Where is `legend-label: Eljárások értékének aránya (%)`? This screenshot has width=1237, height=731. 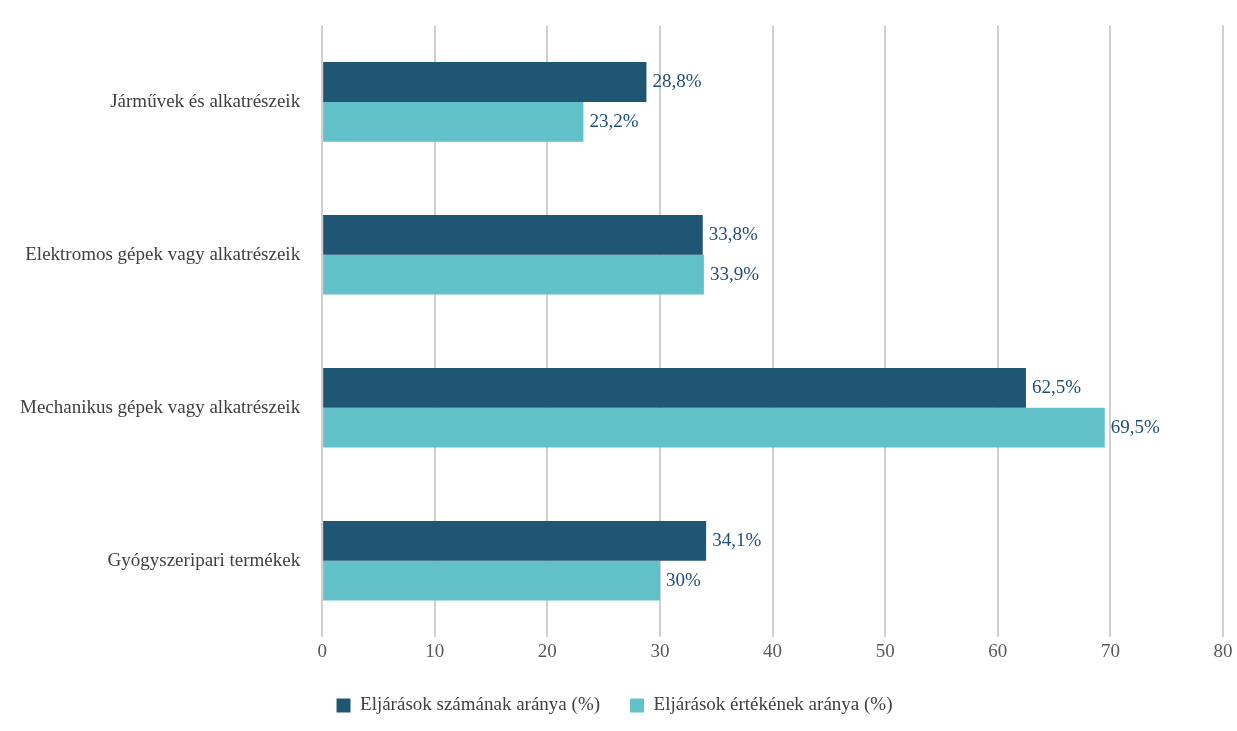
legend-label: Eljárások értékének aránya (%) is located at coordinates (773, 704).